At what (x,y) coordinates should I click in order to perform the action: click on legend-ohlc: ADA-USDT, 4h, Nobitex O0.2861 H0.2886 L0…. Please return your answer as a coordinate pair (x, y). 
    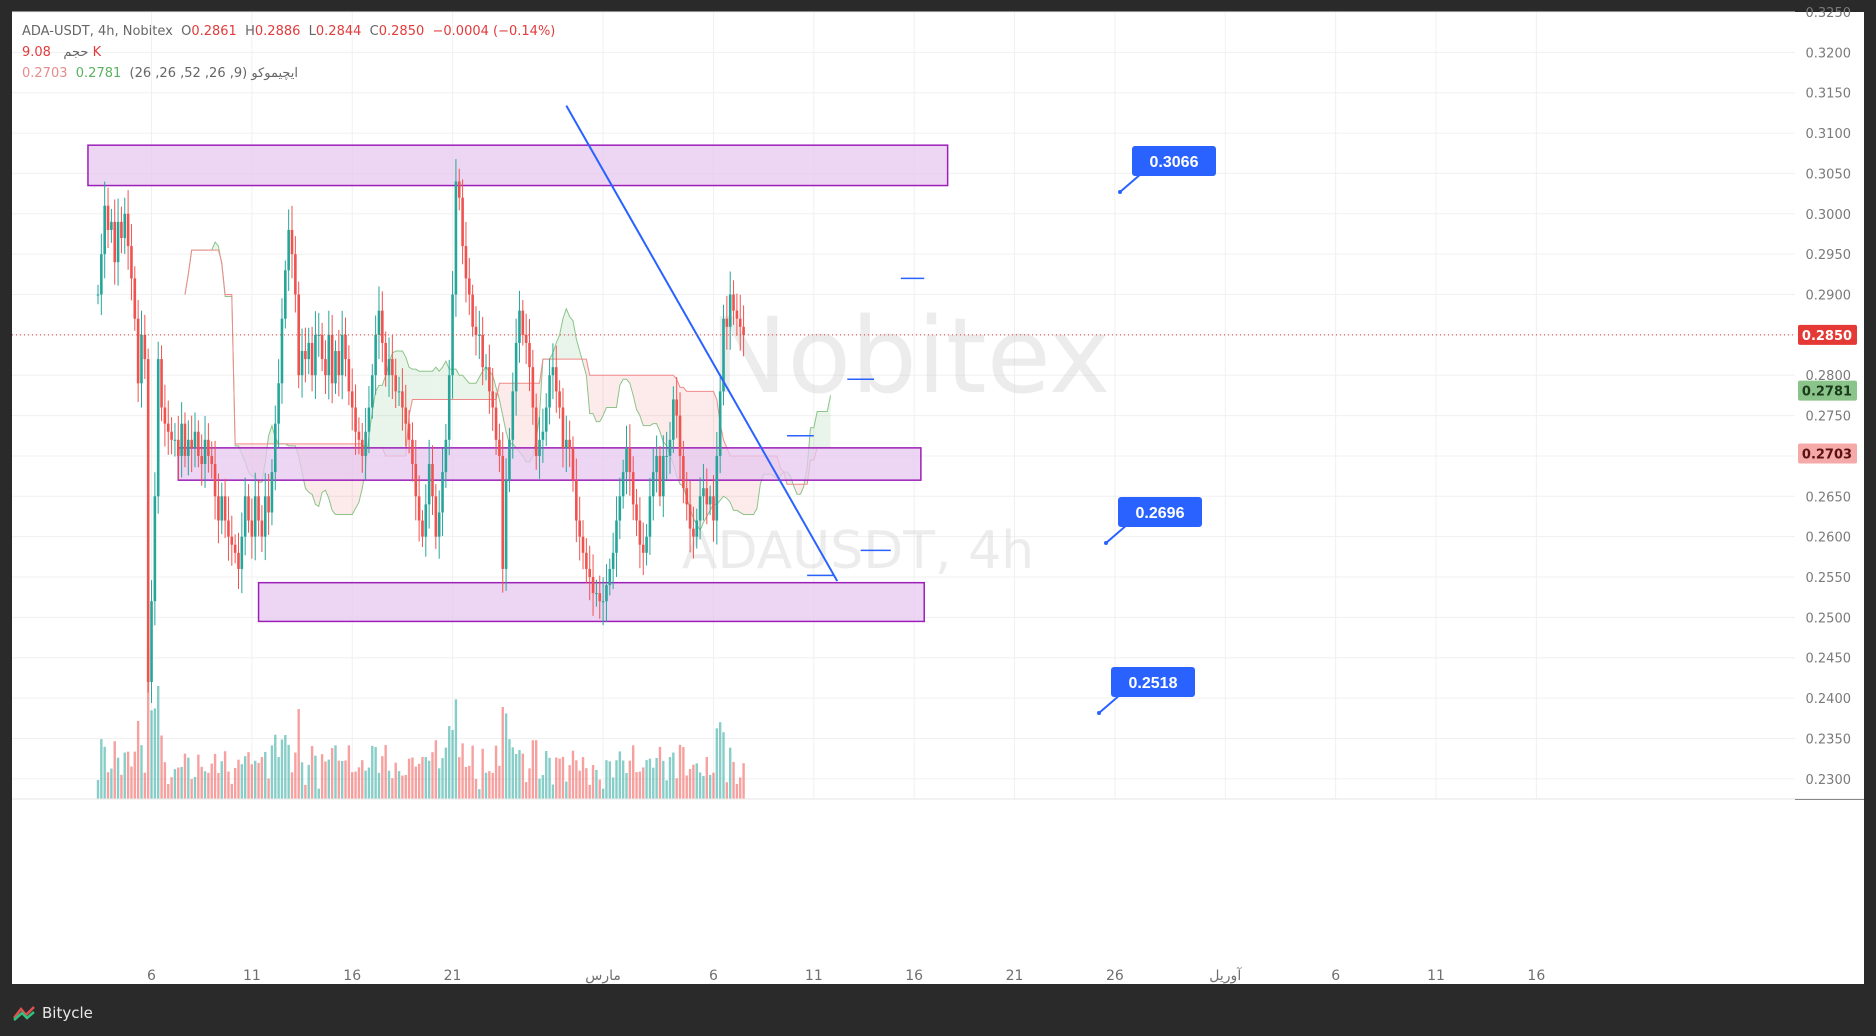
    Looking at the image, I should click on (288, 31).